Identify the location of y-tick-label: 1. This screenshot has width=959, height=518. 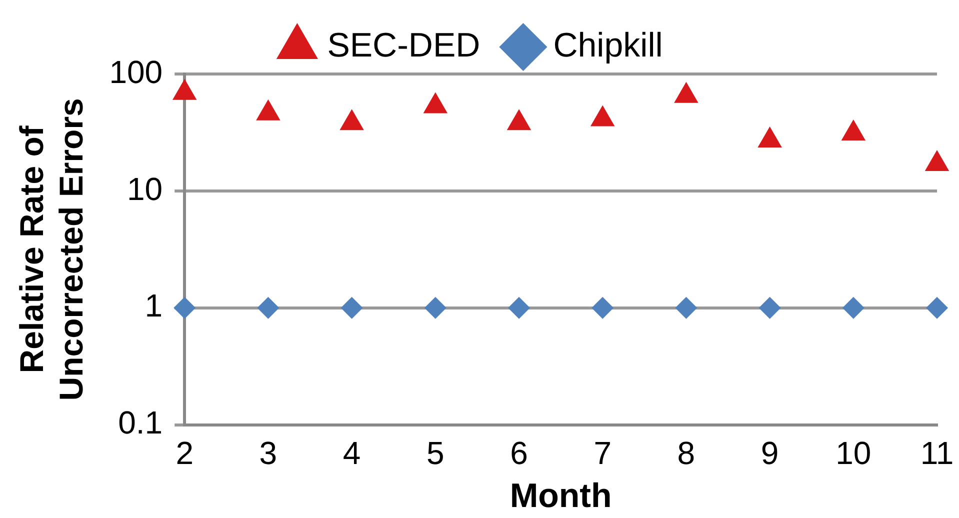
(153, 306).